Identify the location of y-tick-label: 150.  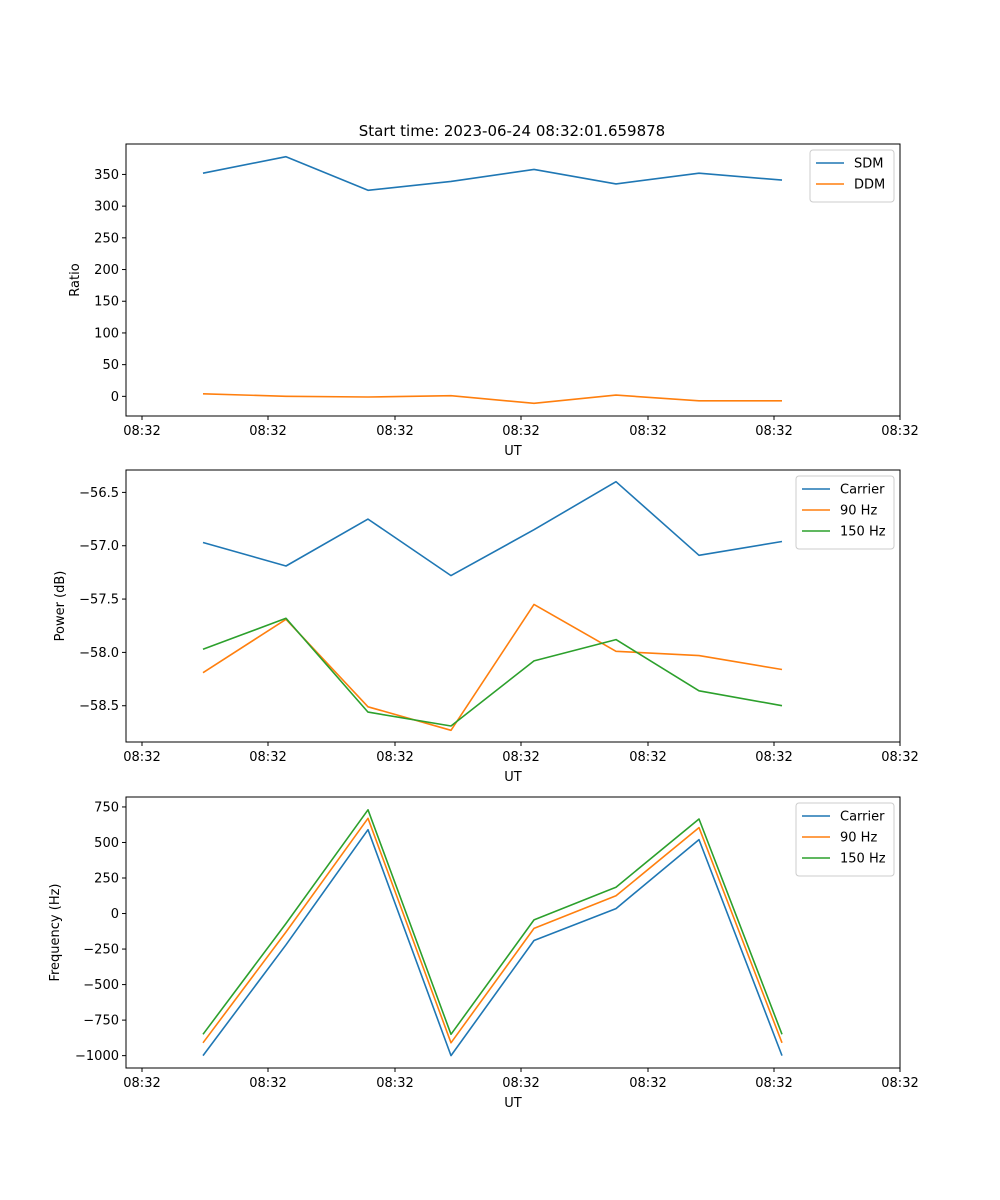
(106, 302).